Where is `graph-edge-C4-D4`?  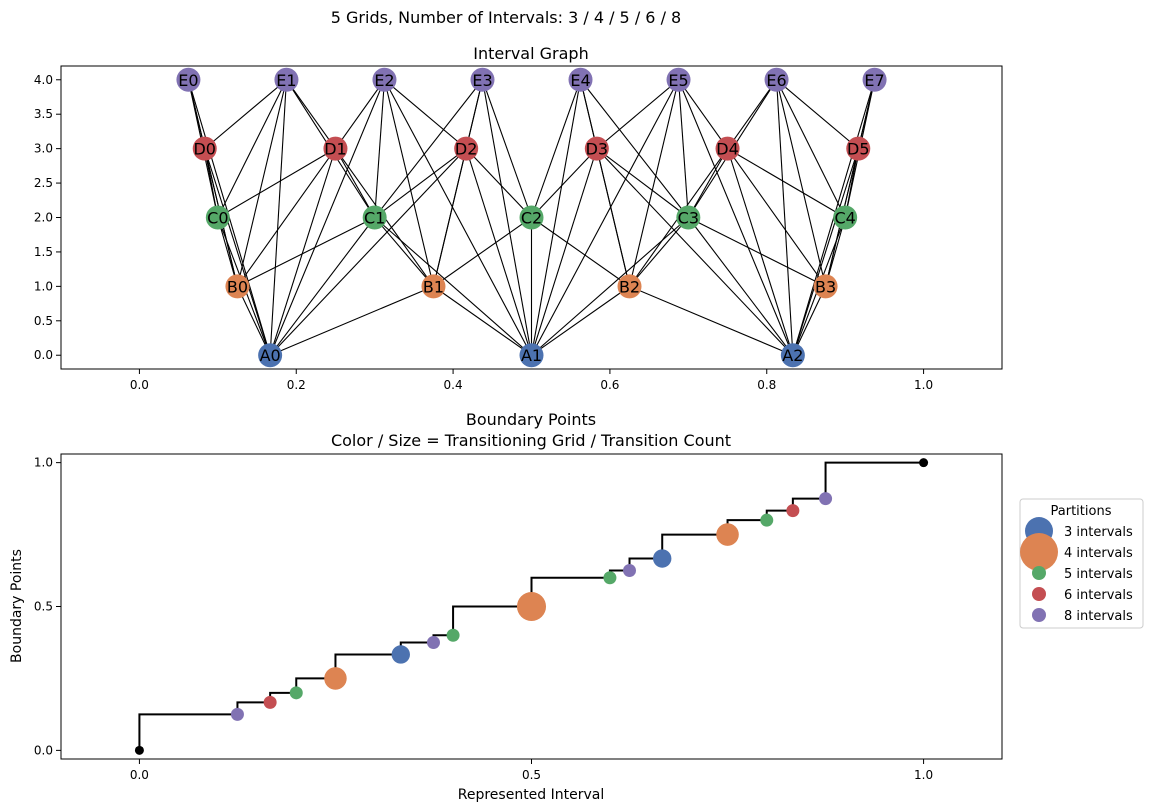
graph-edge-C4-D4 is located at coordinates (786, 183).